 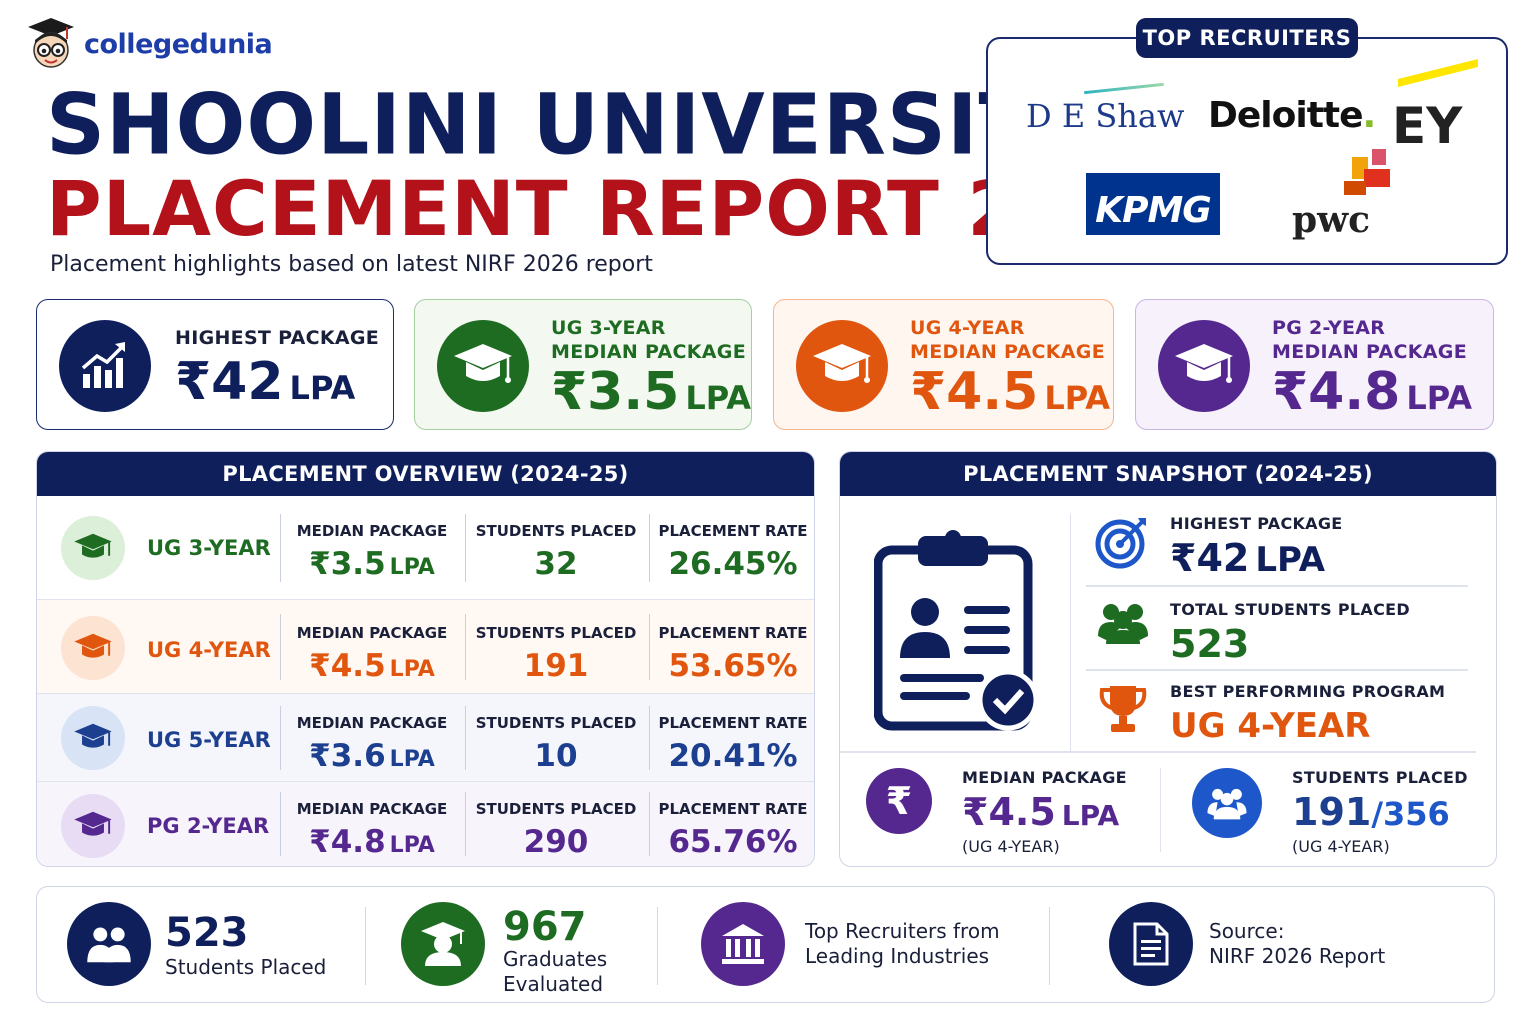 What do you see at coordinates (208, 826) in the screenshot?
I see `program-label: PG 2-YEAR` at bounding box center [208, 826].